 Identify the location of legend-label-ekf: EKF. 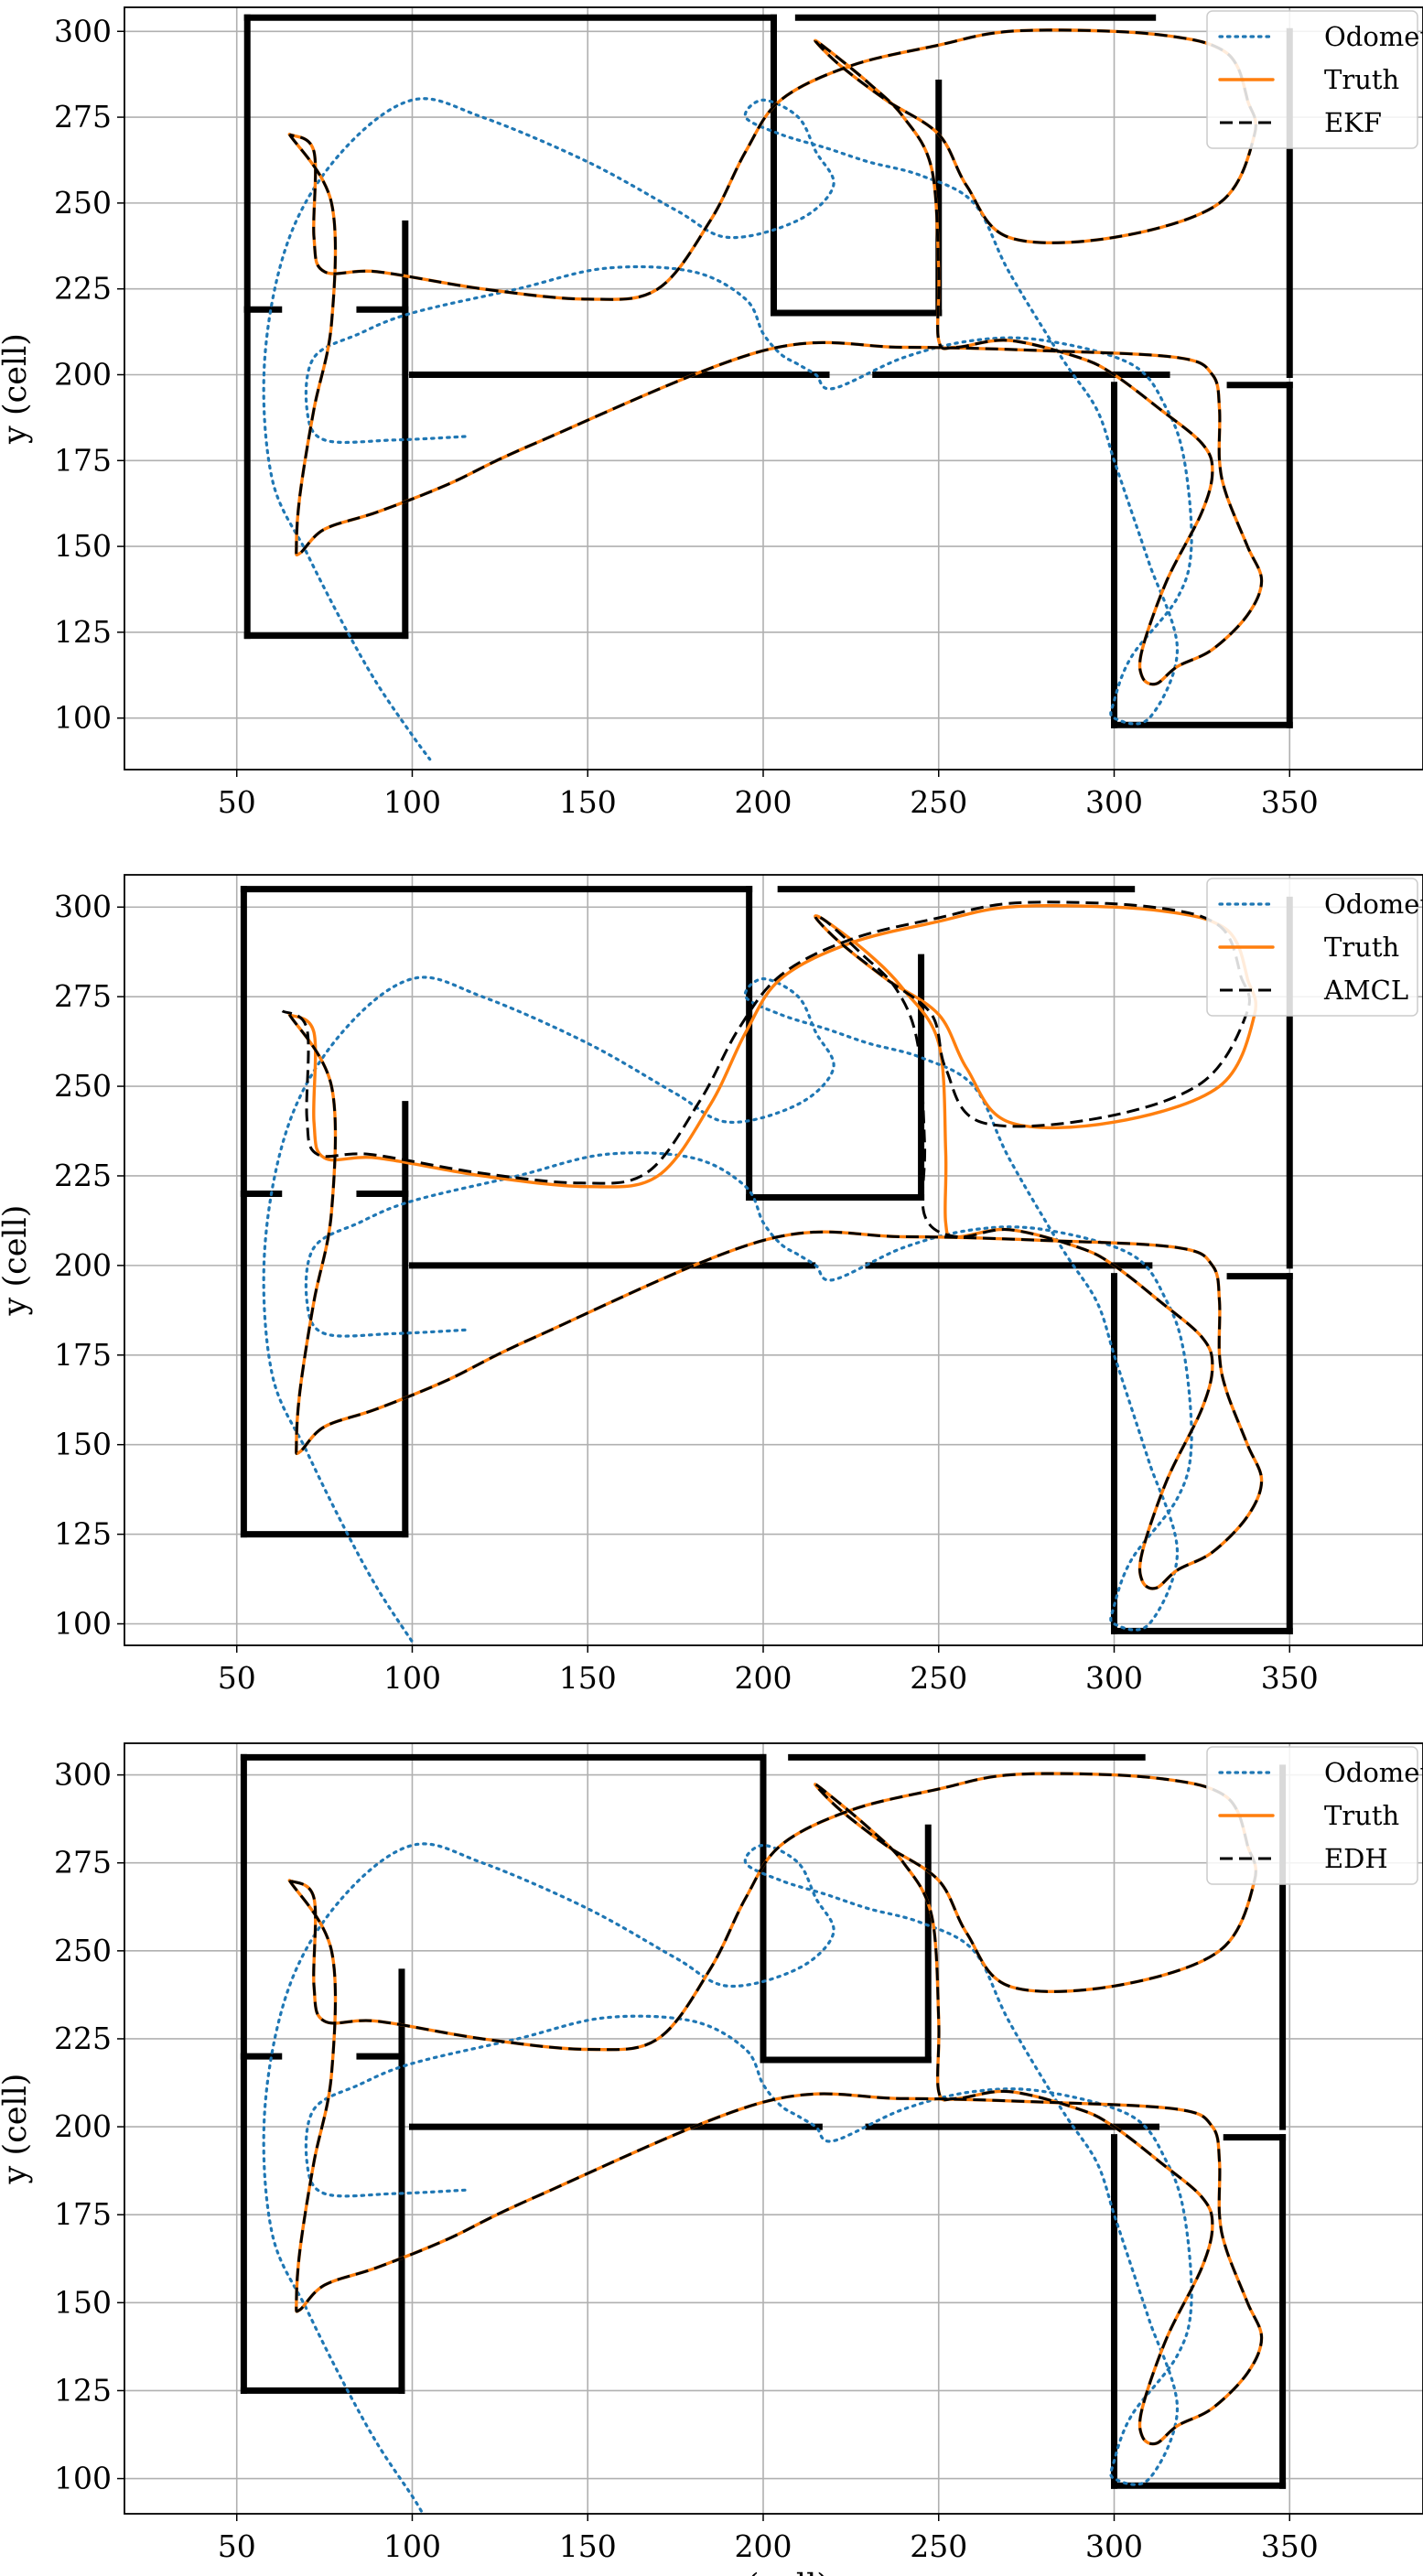
(1353, 122).